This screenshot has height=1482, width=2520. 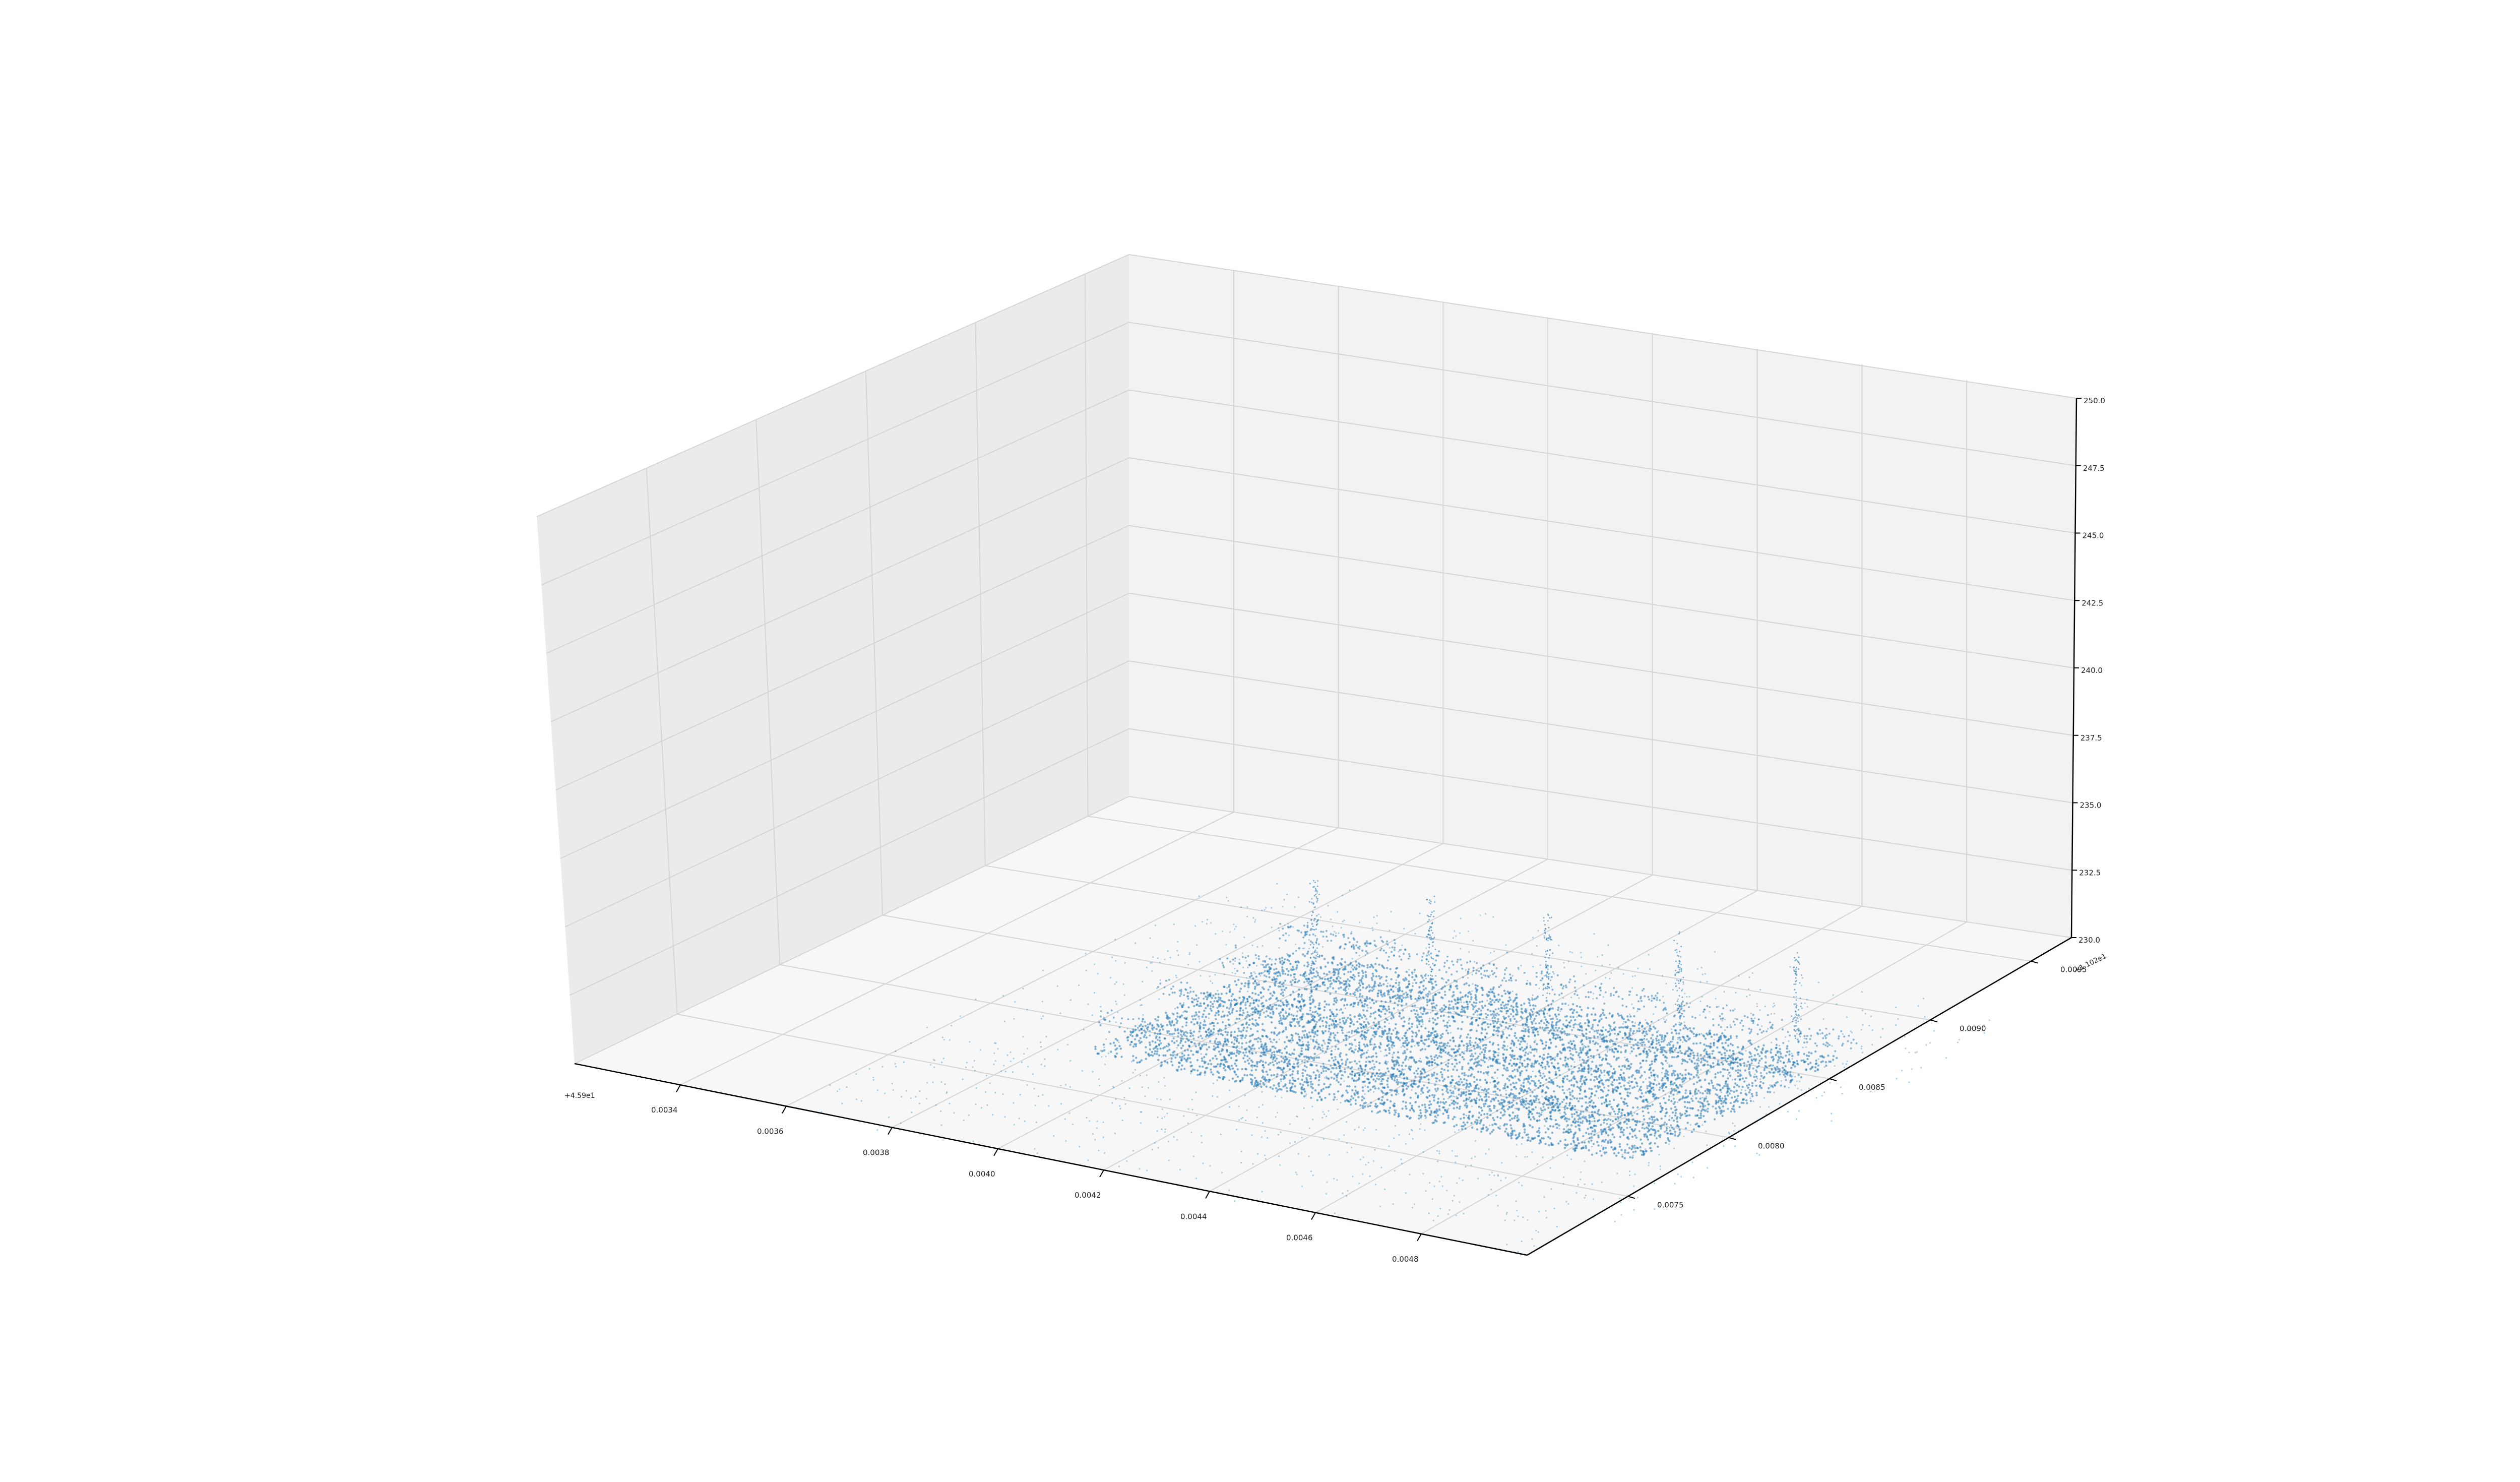 What do you see at coordinates (1799, 1097) in the screenshot?
I see `y-axis-line` at bounding box center [1799, 1097].